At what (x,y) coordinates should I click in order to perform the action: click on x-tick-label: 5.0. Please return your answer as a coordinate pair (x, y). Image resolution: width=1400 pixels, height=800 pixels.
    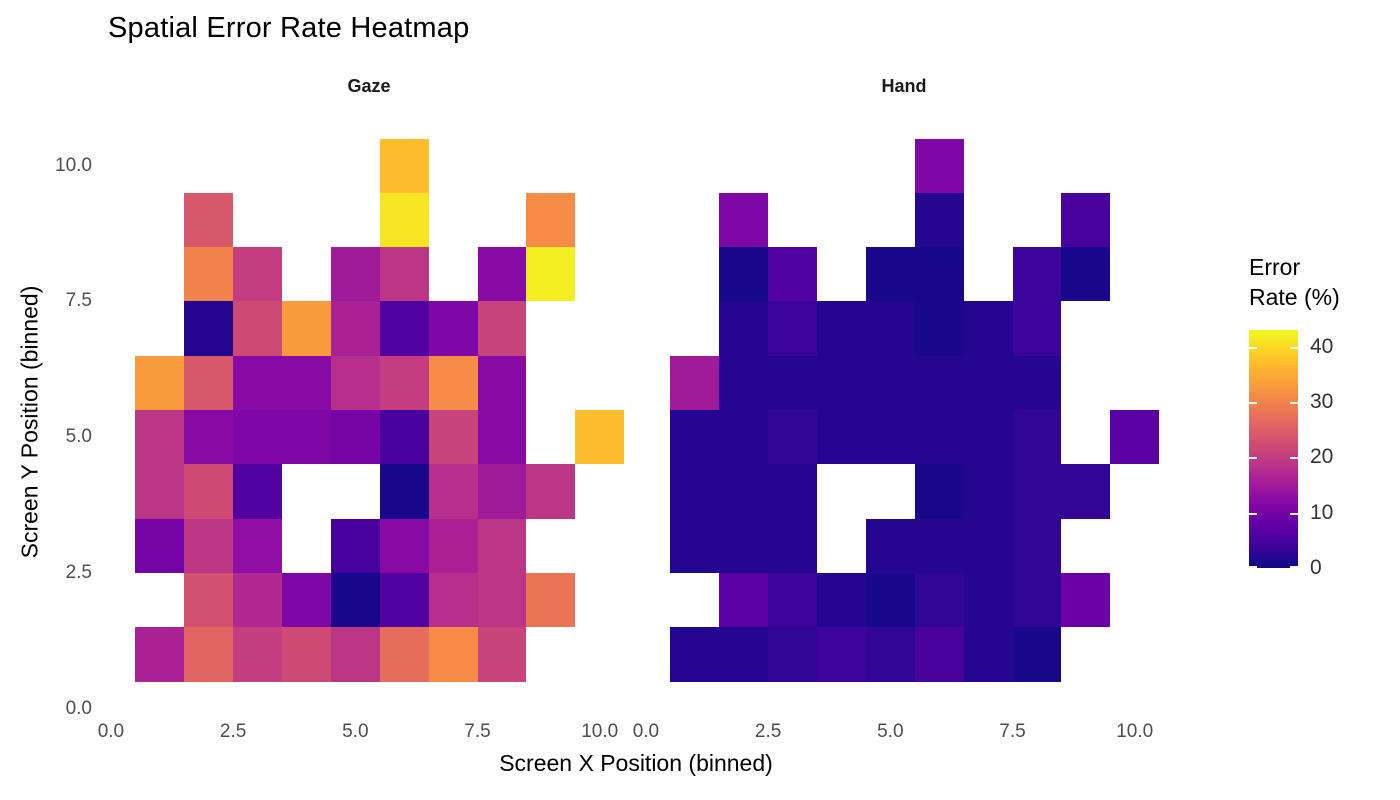
    Looking at the image, I should click on (355, 731).